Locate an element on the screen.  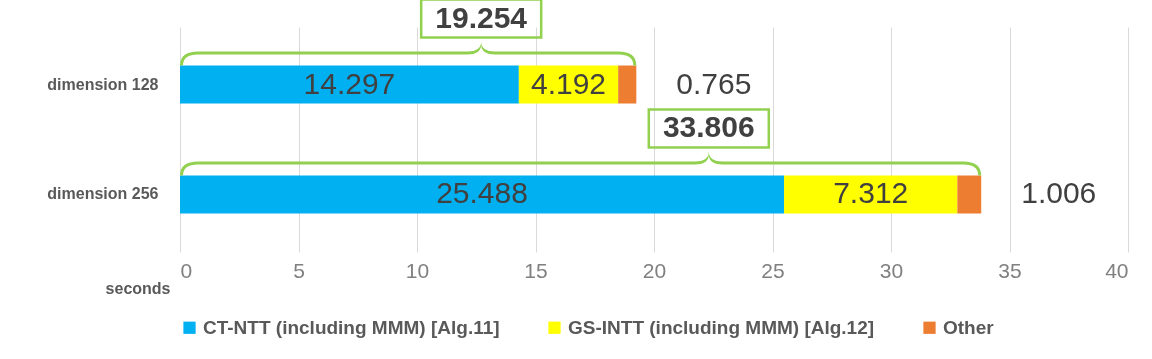
x-tick-label: 10 is located at coordinates (417, 270).